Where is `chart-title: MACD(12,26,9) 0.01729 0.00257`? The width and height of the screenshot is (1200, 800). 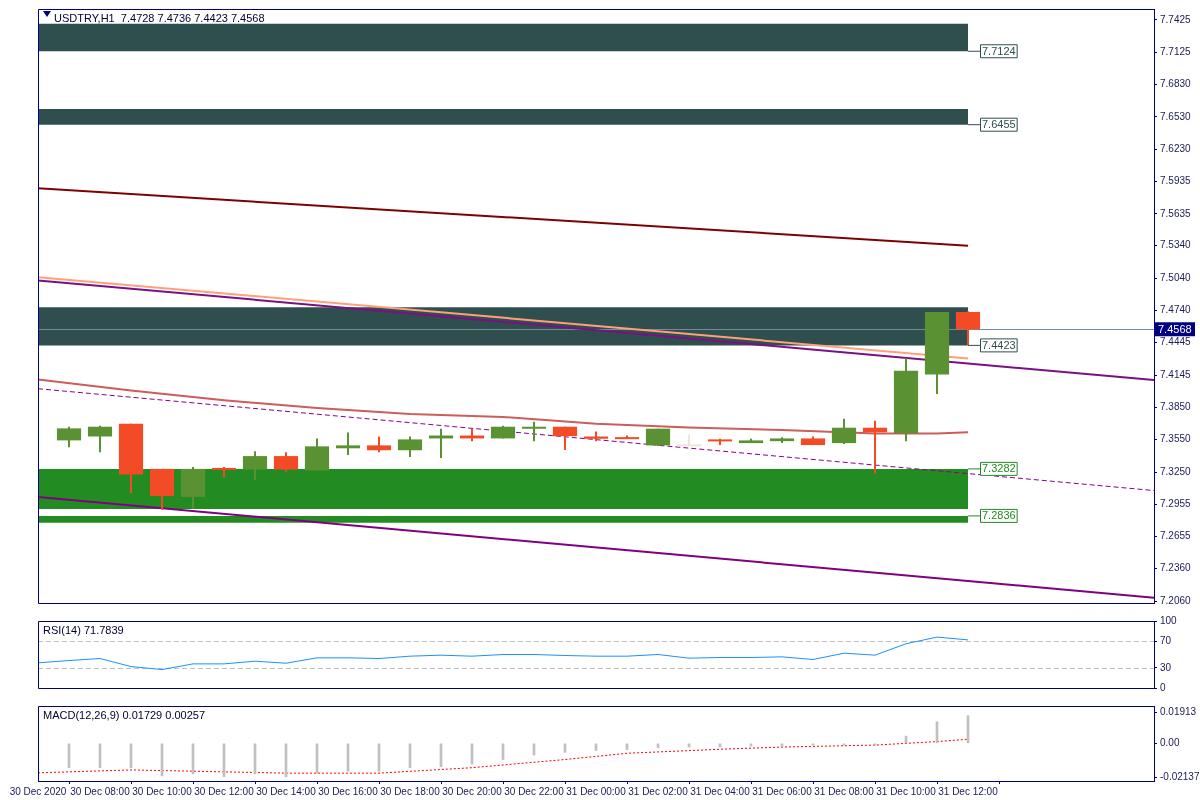
chart-title: MACD(12,26,9) 0.01729 0.00257 is located at coordinates (124, 715).